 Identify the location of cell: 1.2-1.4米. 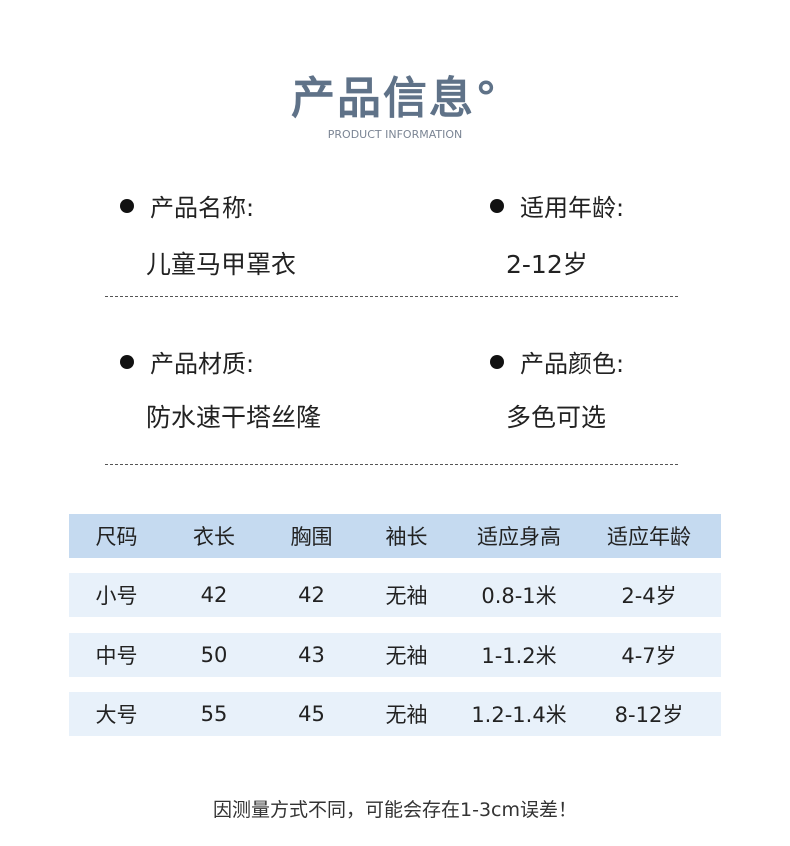
(519, 715).